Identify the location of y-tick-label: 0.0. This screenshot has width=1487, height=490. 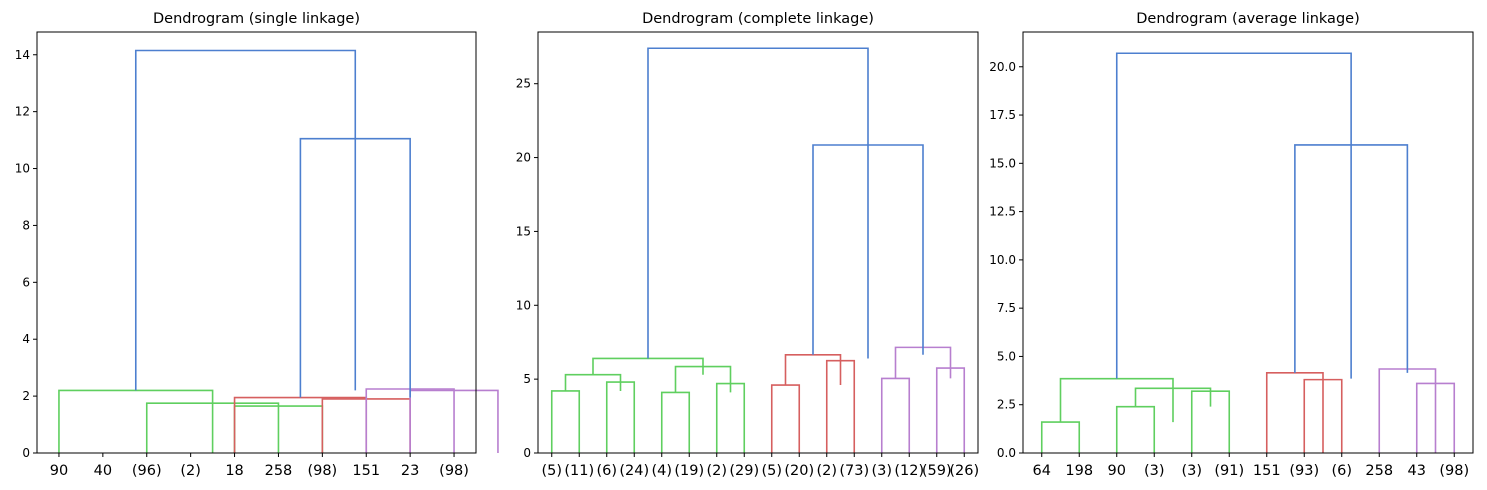
(1006, 453).